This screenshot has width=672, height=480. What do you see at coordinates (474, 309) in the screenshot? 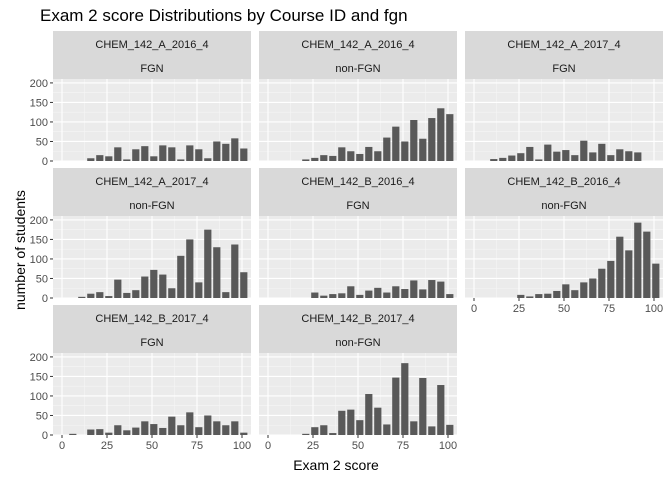
I see `x-tick-label: 0` at bounding box center [474, 309].